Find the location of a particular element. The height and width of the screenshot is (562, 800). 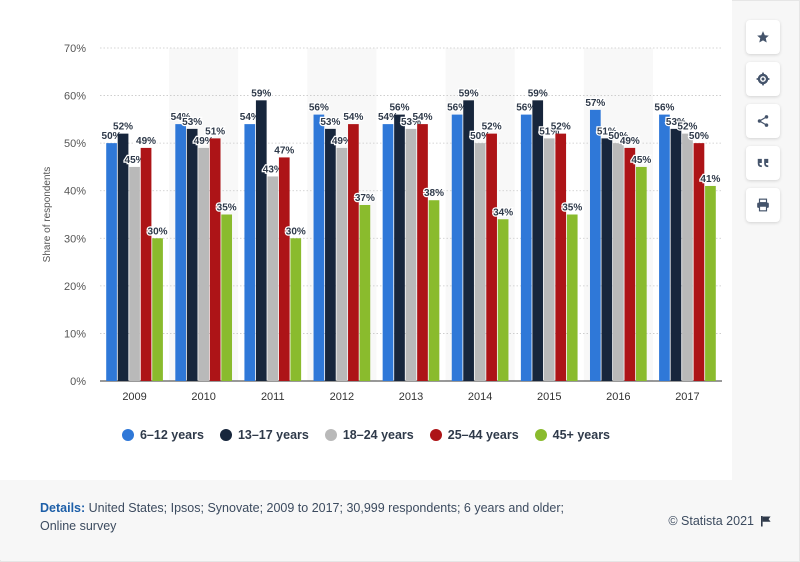

cite-button is located at coordinates (763, 163).